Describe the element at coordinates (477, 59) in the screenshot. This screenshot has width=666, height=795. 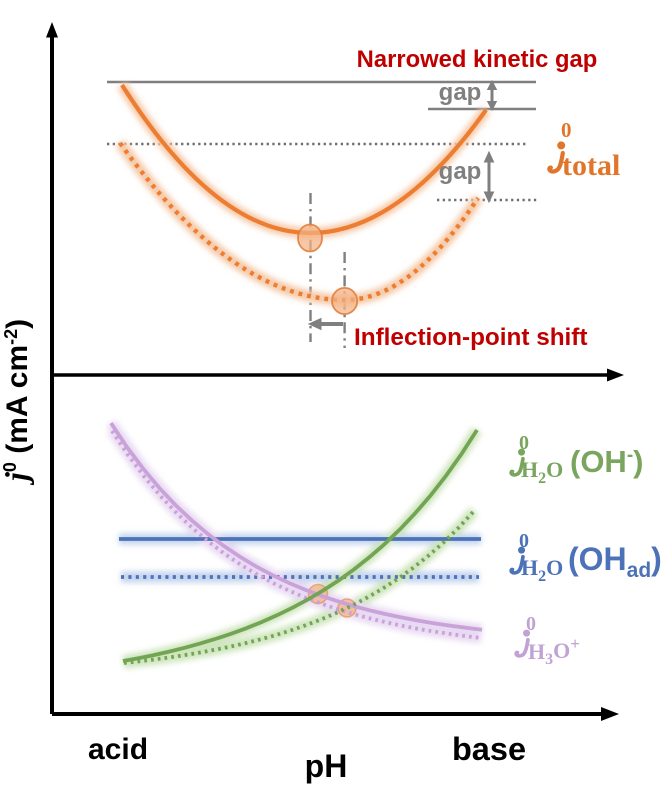
I see `svg-text: Narrowed kinetic gap` at that location.